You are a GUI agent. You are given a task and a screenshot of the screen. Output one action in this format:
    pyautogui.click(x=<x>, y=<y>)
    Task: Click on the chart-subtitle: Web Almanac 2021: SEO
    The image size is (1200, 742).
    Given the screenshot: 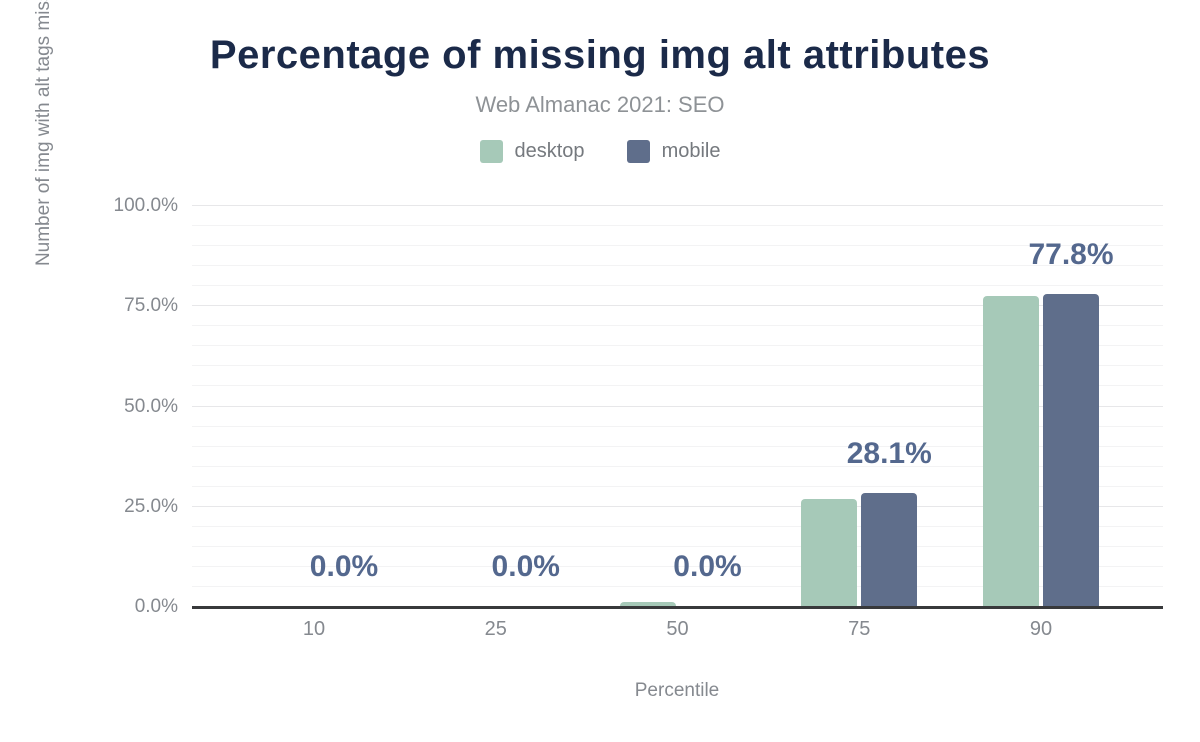 What is the action you would take?
    pyautogui.click(x=600, y=104)
    